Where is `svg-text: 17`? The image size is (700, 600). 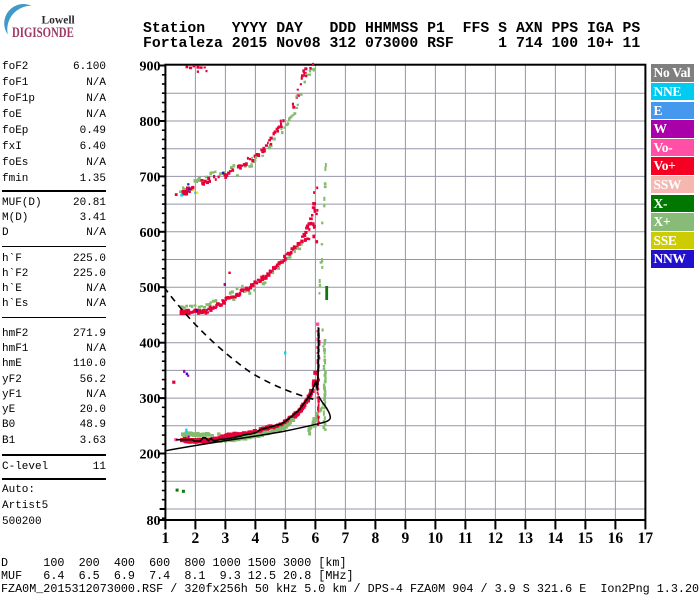 svg-text: 17 is located at coordinates (646, 538).